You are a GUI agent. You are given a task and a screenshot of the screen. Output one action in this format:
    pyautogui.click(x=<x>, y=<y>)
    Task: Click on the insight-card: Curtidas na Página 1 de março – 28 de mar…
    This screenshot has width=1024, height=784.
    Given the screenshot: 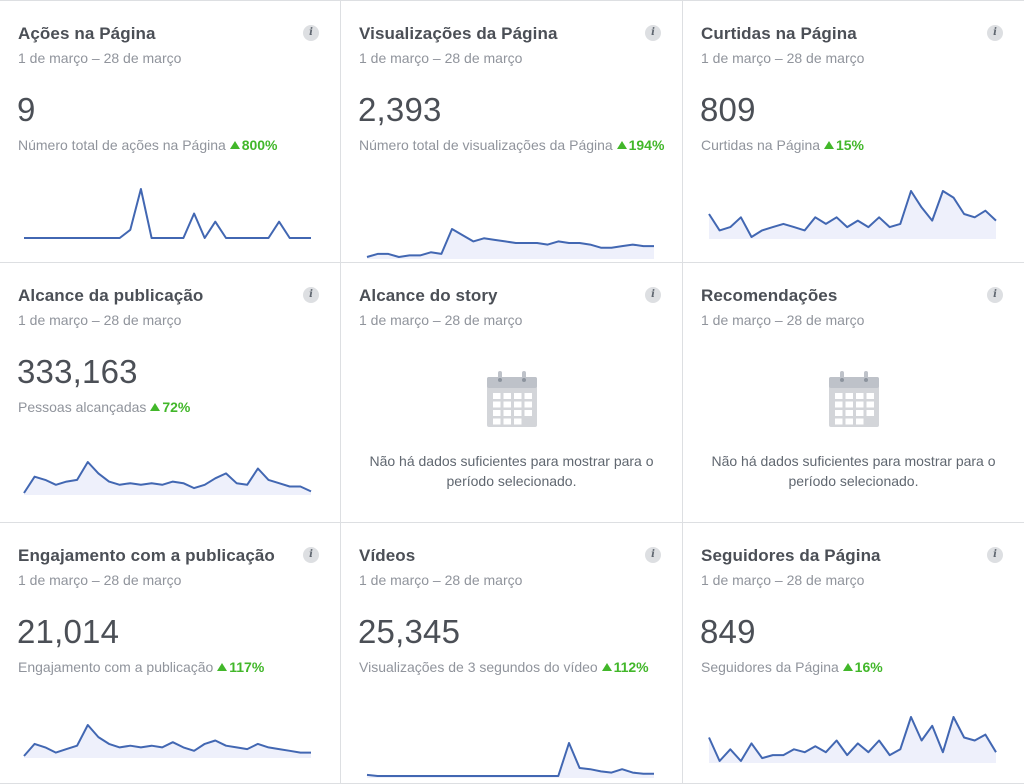 What is the action you would take?
    pyautogui.click(x=853, y=132)
    